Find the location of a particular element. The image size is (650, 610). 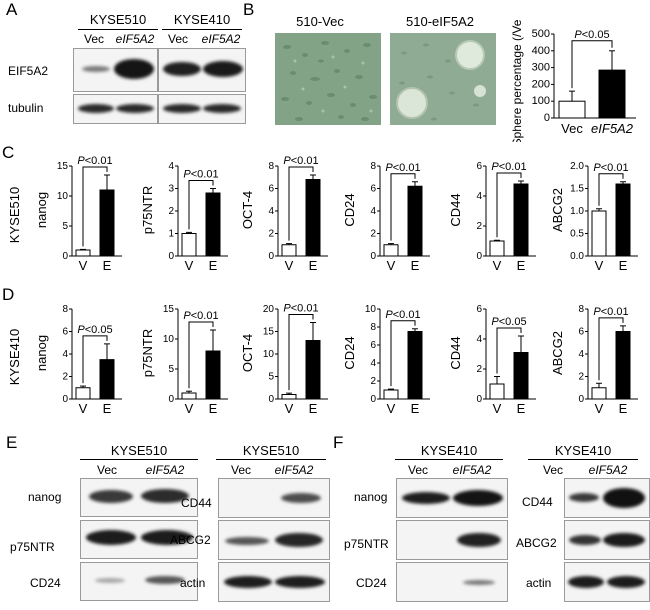

row-label-d: KYSE410 is located at coordinates (15, 357).